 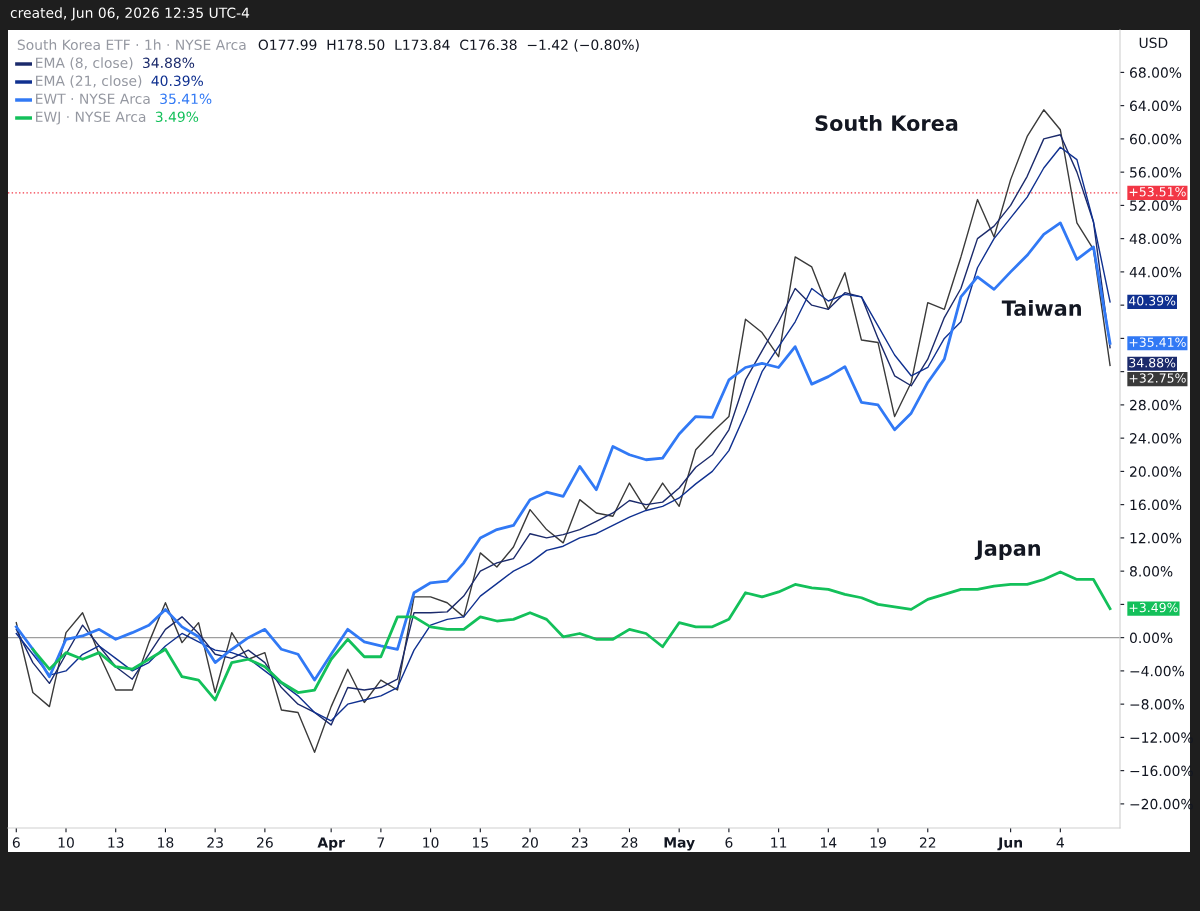 What do you see at coordinates (1157, 671) in the screenshot?
I see `y-tick-label: −4.00%` at bounding box center [1157, 671].